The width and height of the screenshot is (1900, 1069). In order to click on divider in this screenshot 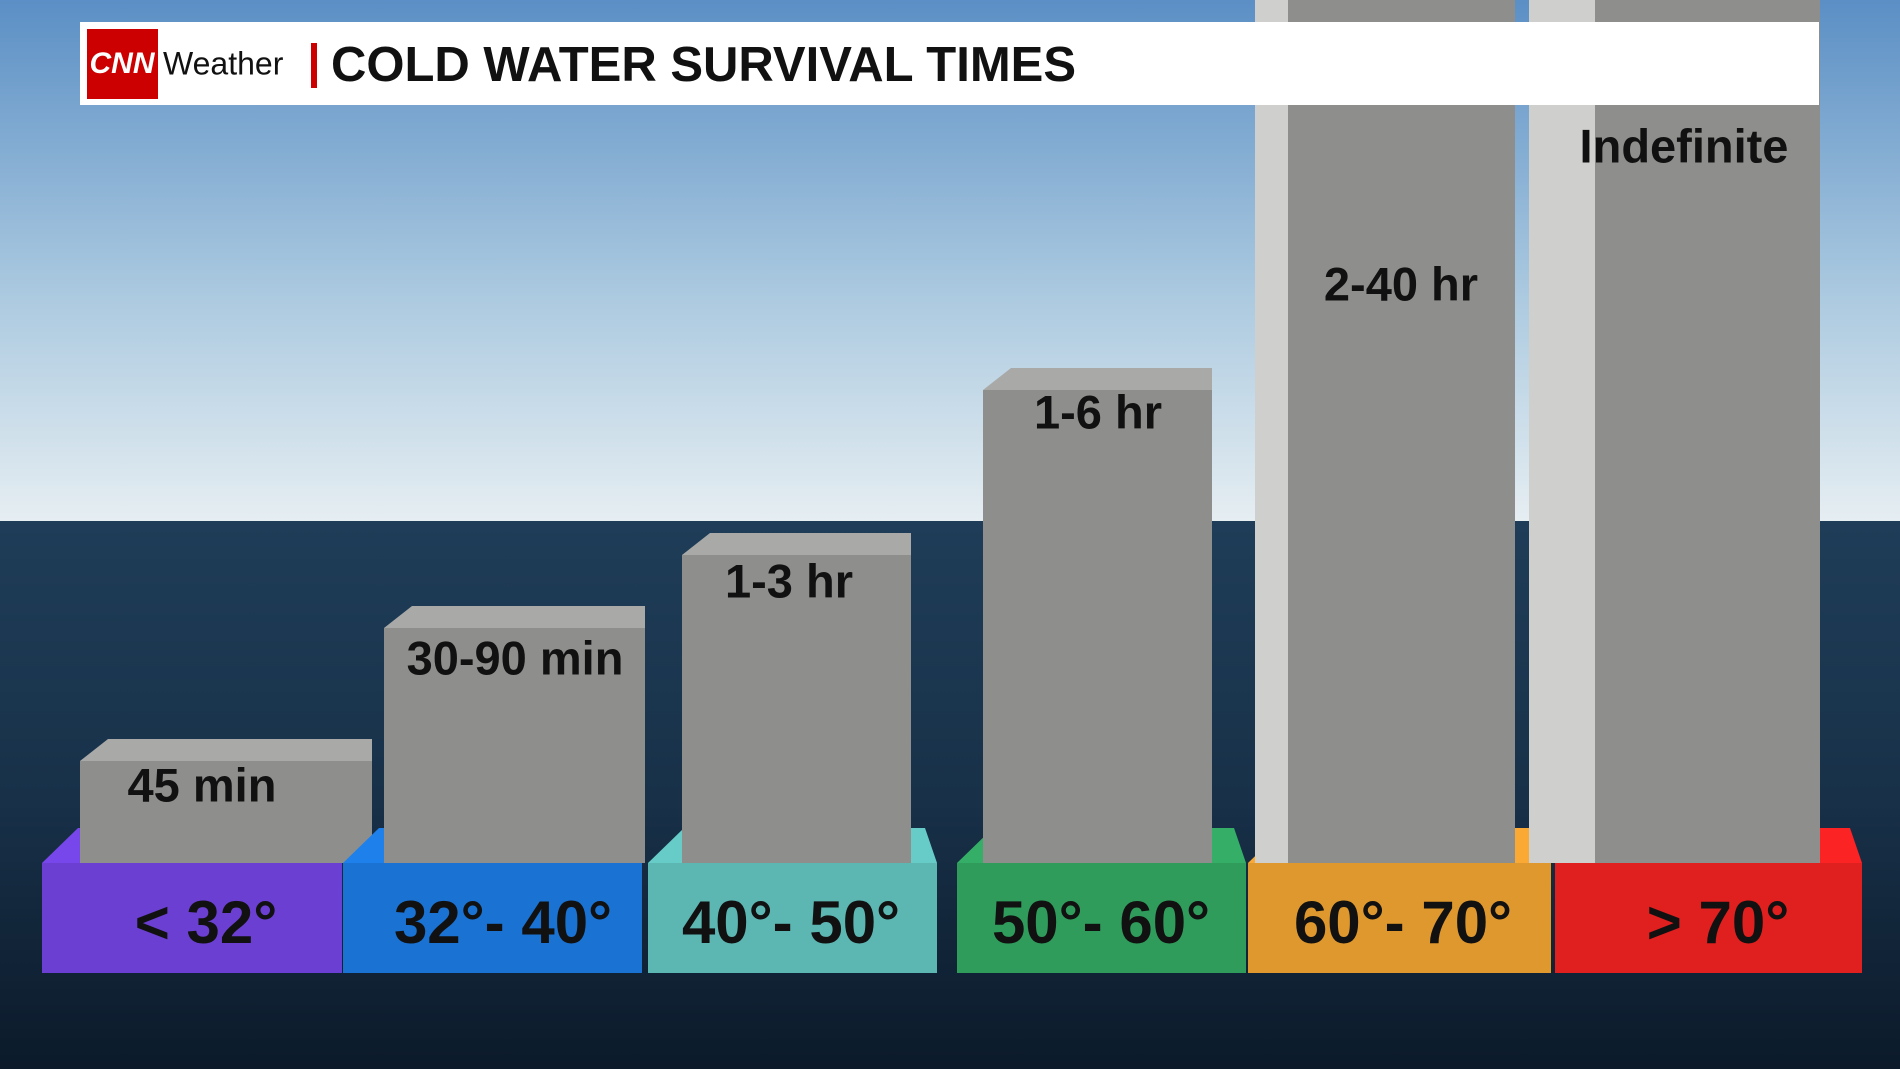, I will do `click(314, 65)`.